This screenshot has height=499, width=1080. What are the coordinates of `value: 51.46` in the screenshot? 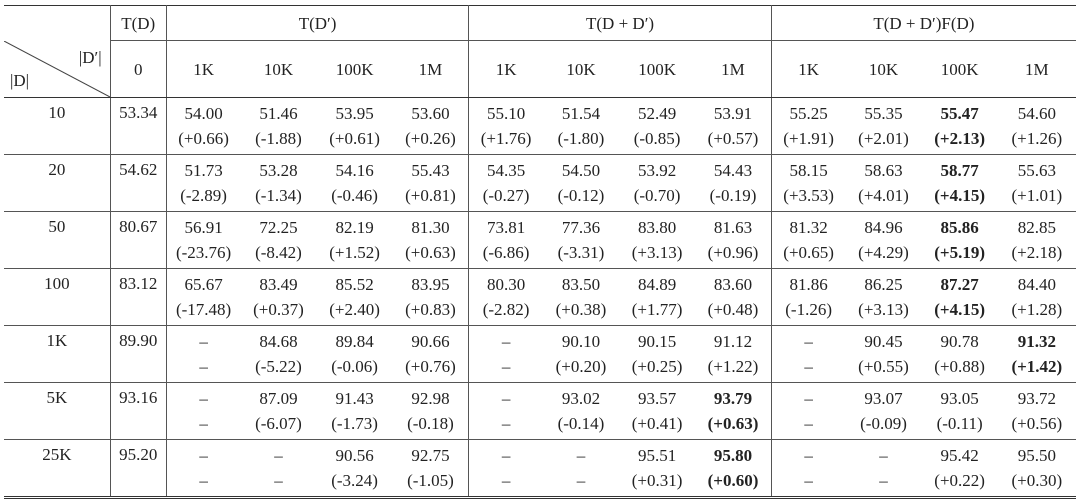 It's located at (278, 113).